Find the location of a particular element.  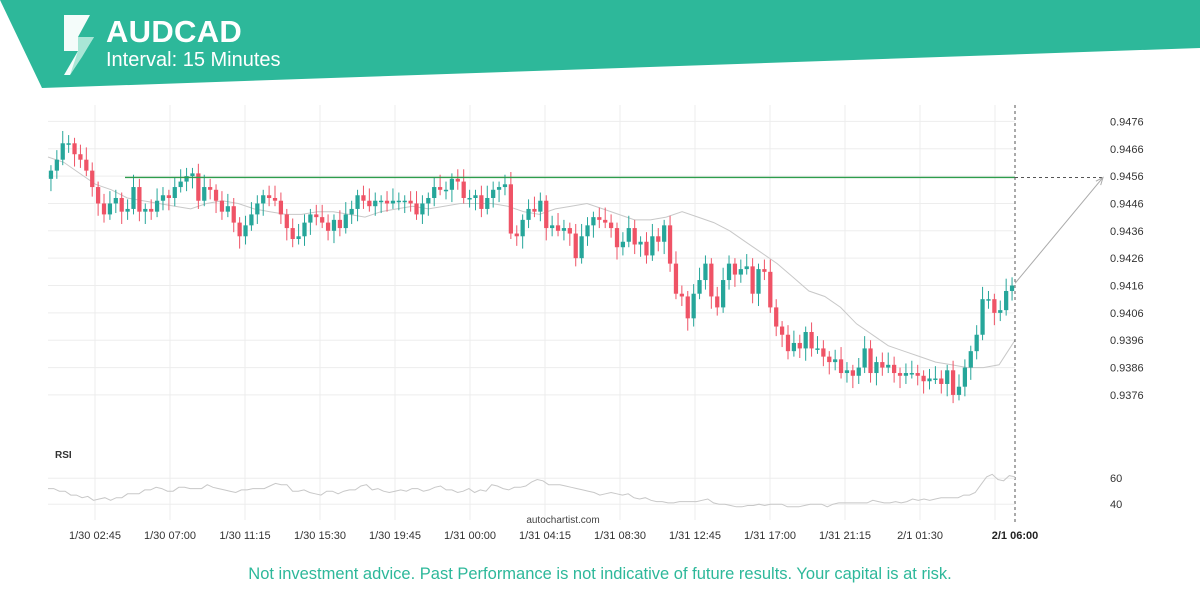

price-tick-label: 0.9396 is located at coordinates (1127, 341).